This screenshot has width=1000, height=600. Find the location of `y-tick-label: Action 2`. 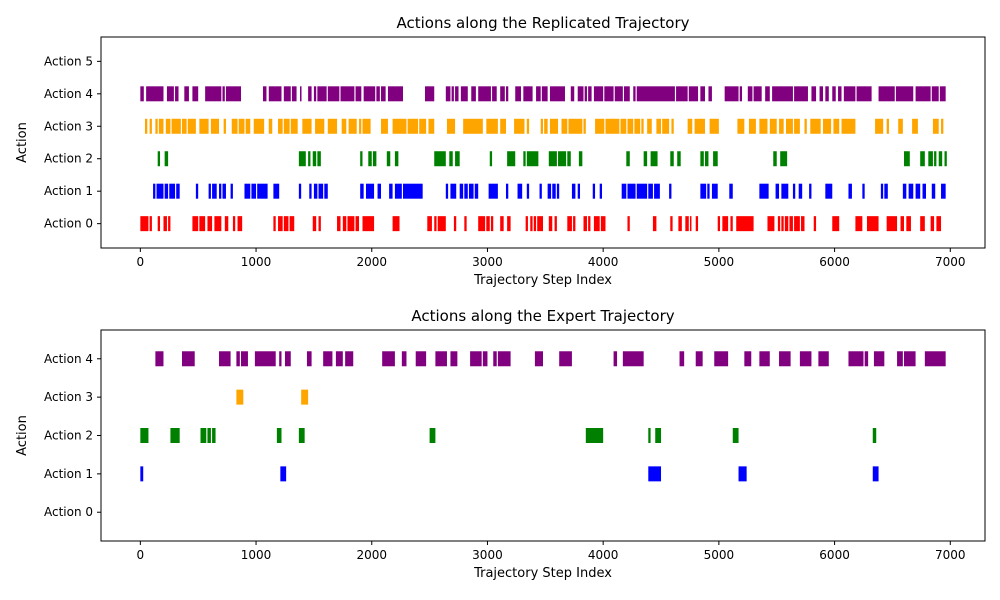

y-tick-label: Action 2 is located at coordinates (68, 159).